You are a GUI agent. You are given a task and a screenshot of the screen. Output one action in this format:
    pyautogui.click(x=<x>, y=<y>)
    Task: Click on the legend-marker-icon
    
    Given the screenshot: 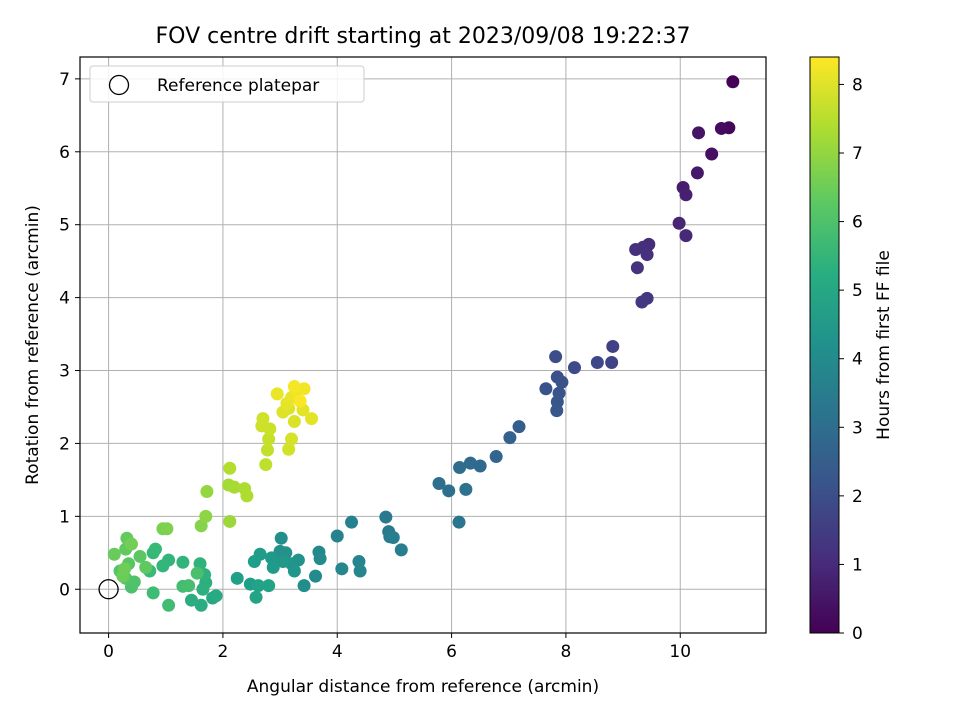 What is the action you would take?
    pyautogui.click(x=119, y=85)
    